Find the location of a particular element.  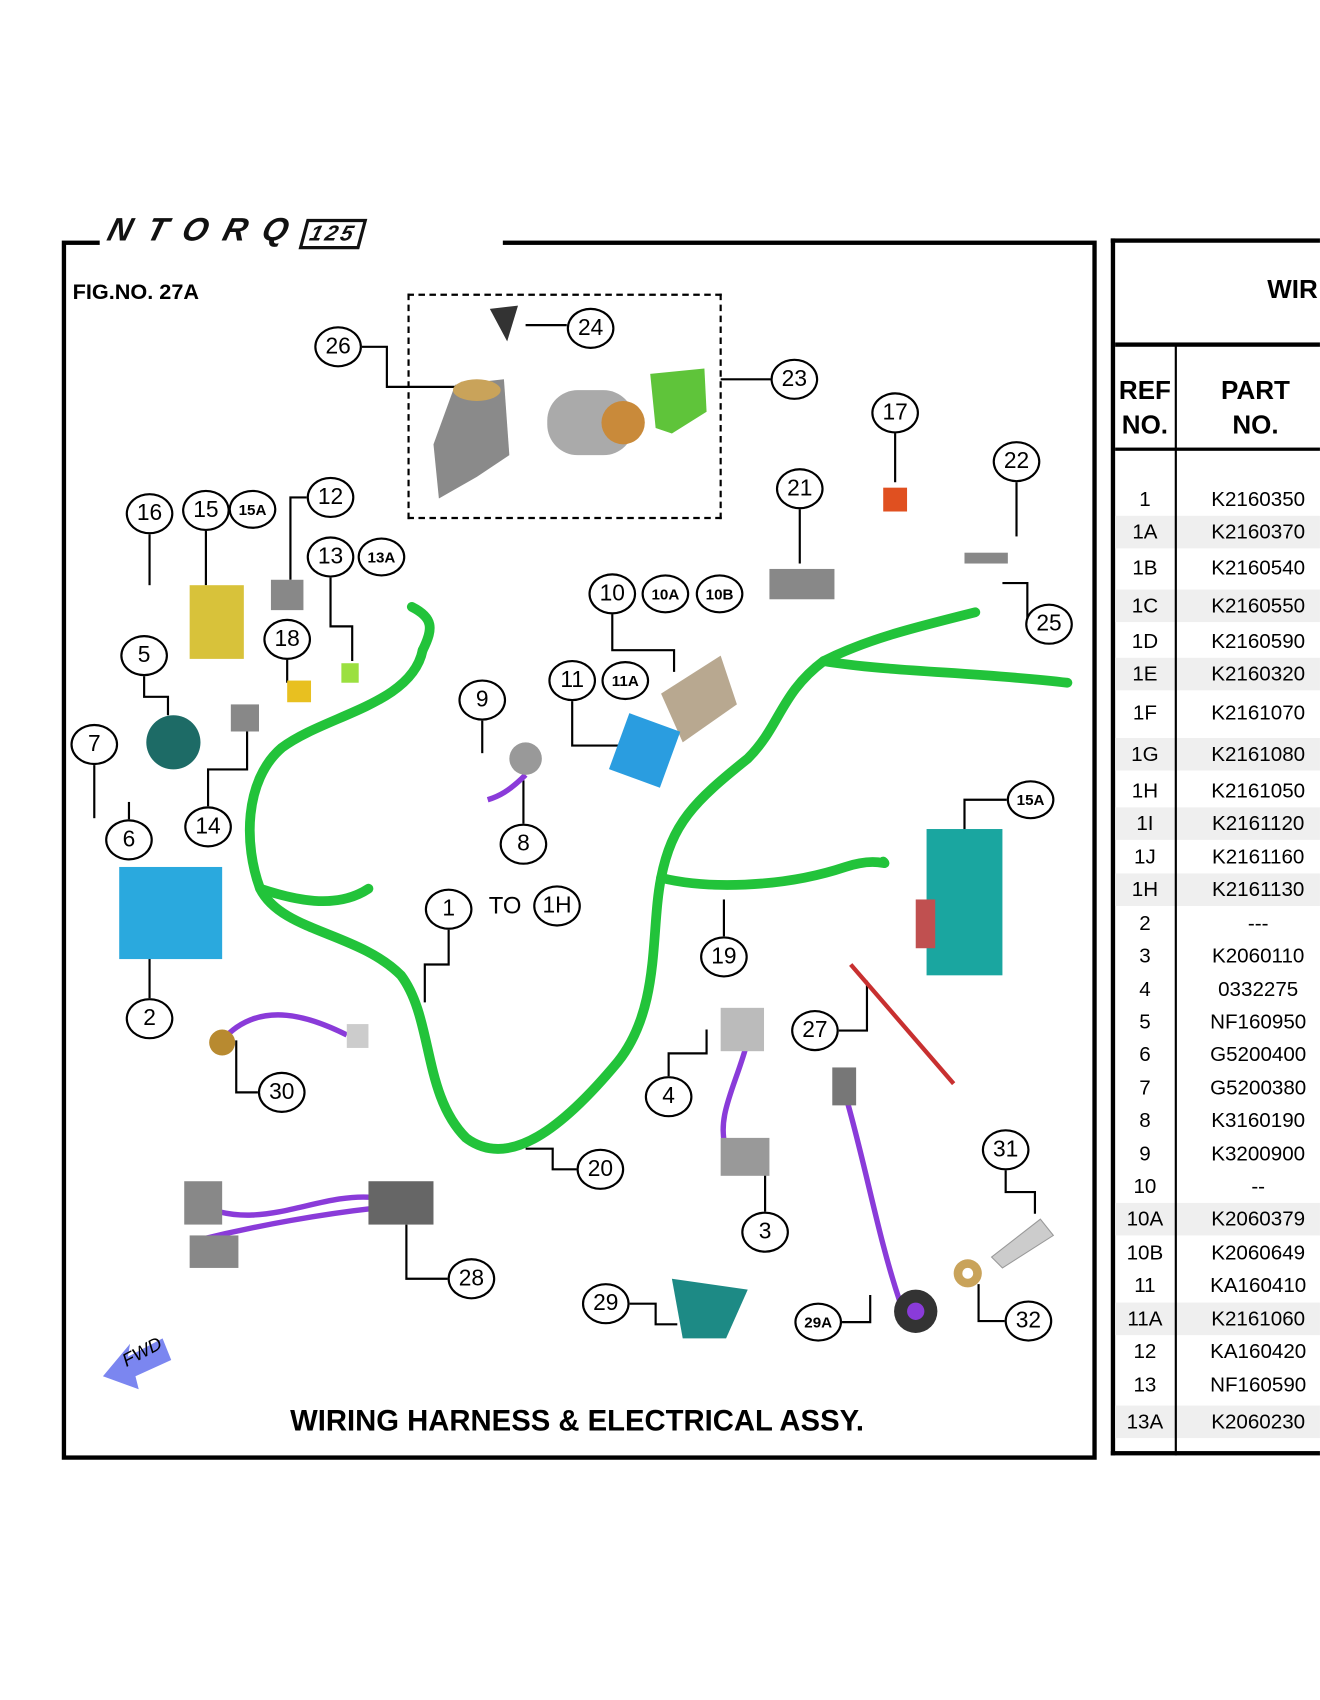

table-row: 1B K2160540 is located at coordinates (1217, 568).